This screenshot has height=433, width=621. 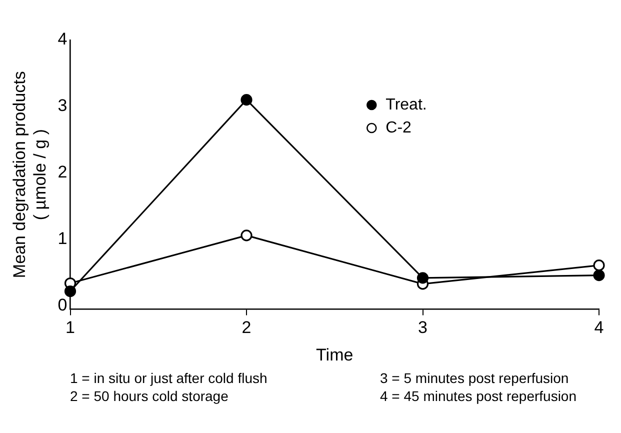 What do you see at coordinates (479, 396) in the screenshot?
I see `text: 4 = 45 minutes post reperfusion` at bounding box center [479, 396].